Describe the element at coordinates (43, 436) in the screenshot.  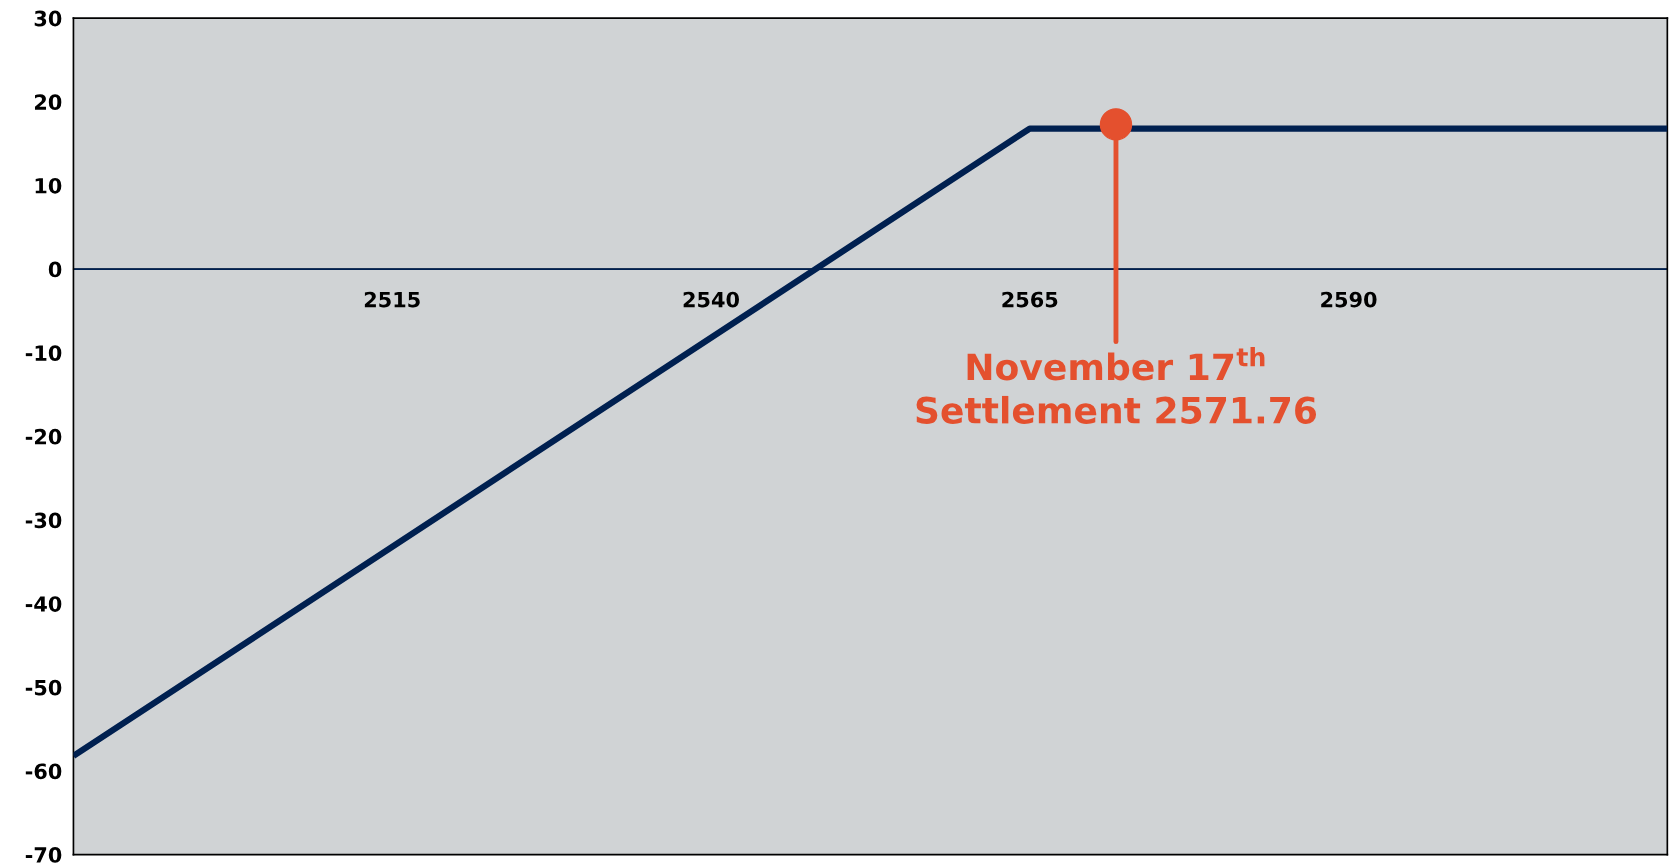
I see `y-tick-label: -20` at that location.